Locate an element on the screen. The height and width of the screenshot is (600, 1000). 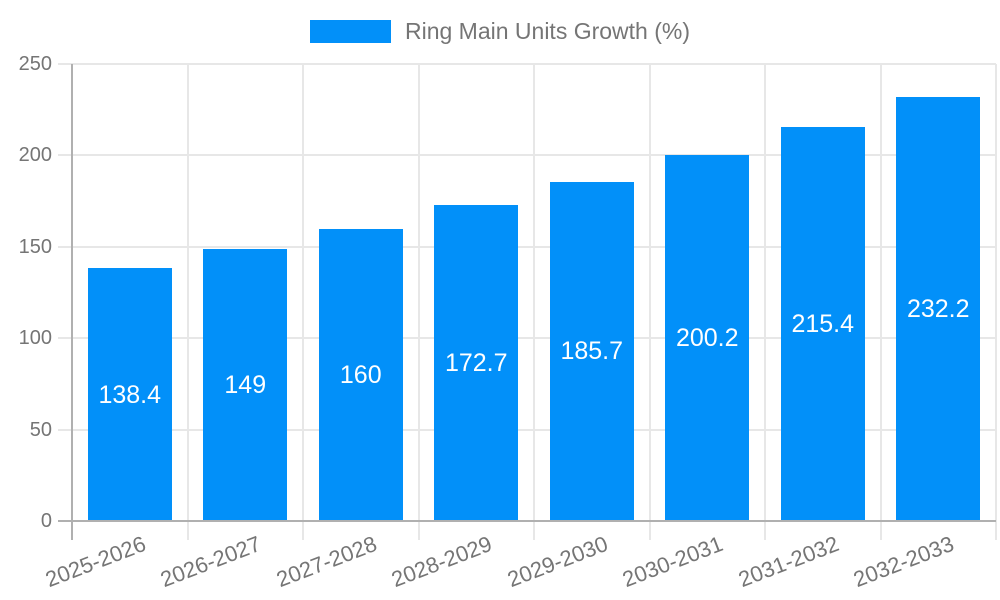
bar-value-label: 215.4 is located at coordinates (823, 324).